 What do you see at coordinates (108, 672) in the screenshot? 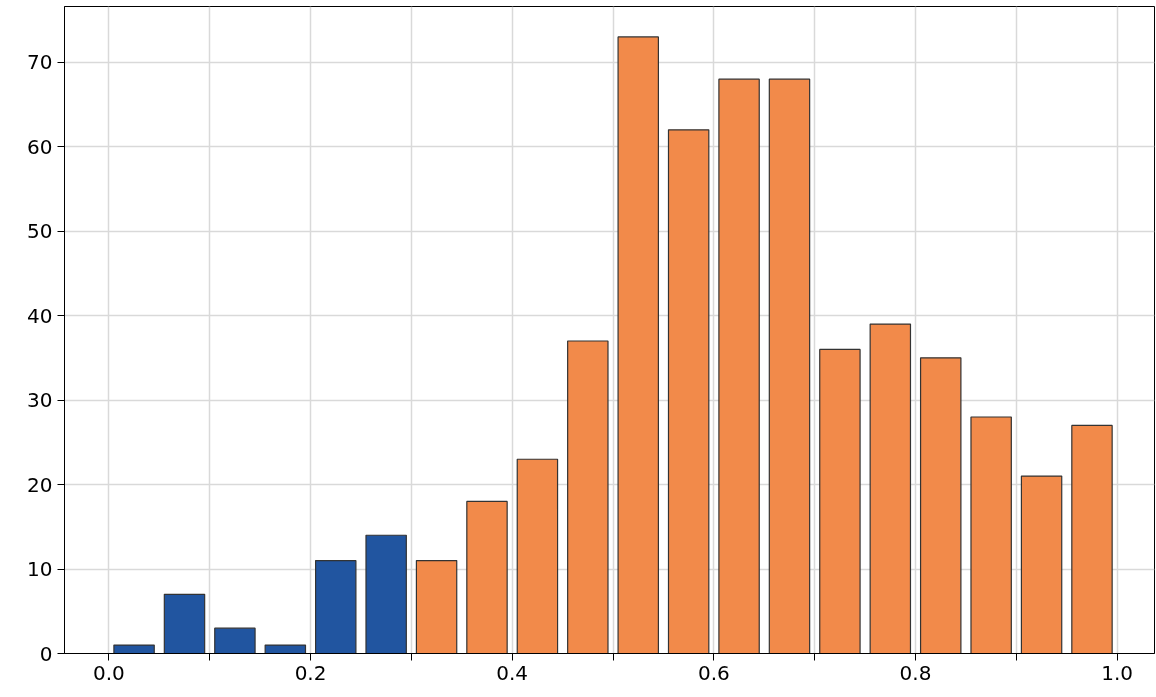
I see `x-tick-label: 0.0` at bounding box center [108, 672].